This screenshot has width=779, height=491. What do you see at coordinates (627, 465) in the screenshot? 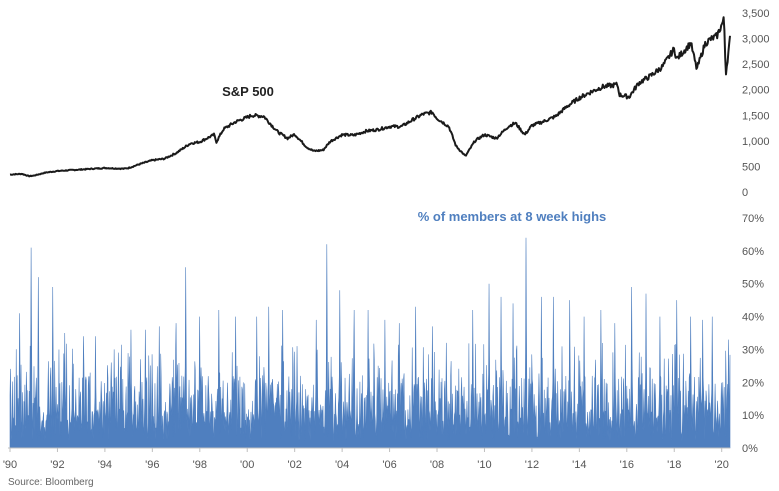
I see `x-tick-label: '16` at bounding box center [627, 465].